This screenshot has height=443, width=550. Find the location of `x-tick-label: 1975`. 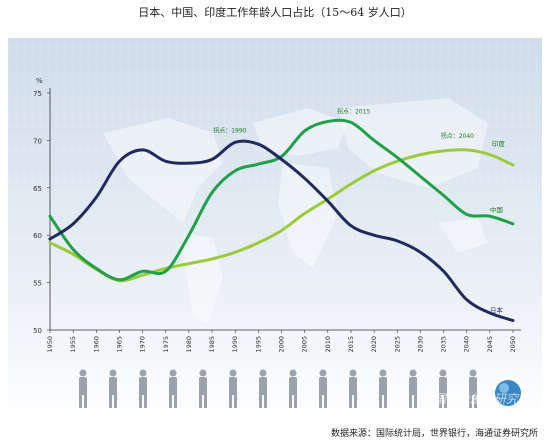

x-tick-label: 1975 is located at coordinates (166, 344).